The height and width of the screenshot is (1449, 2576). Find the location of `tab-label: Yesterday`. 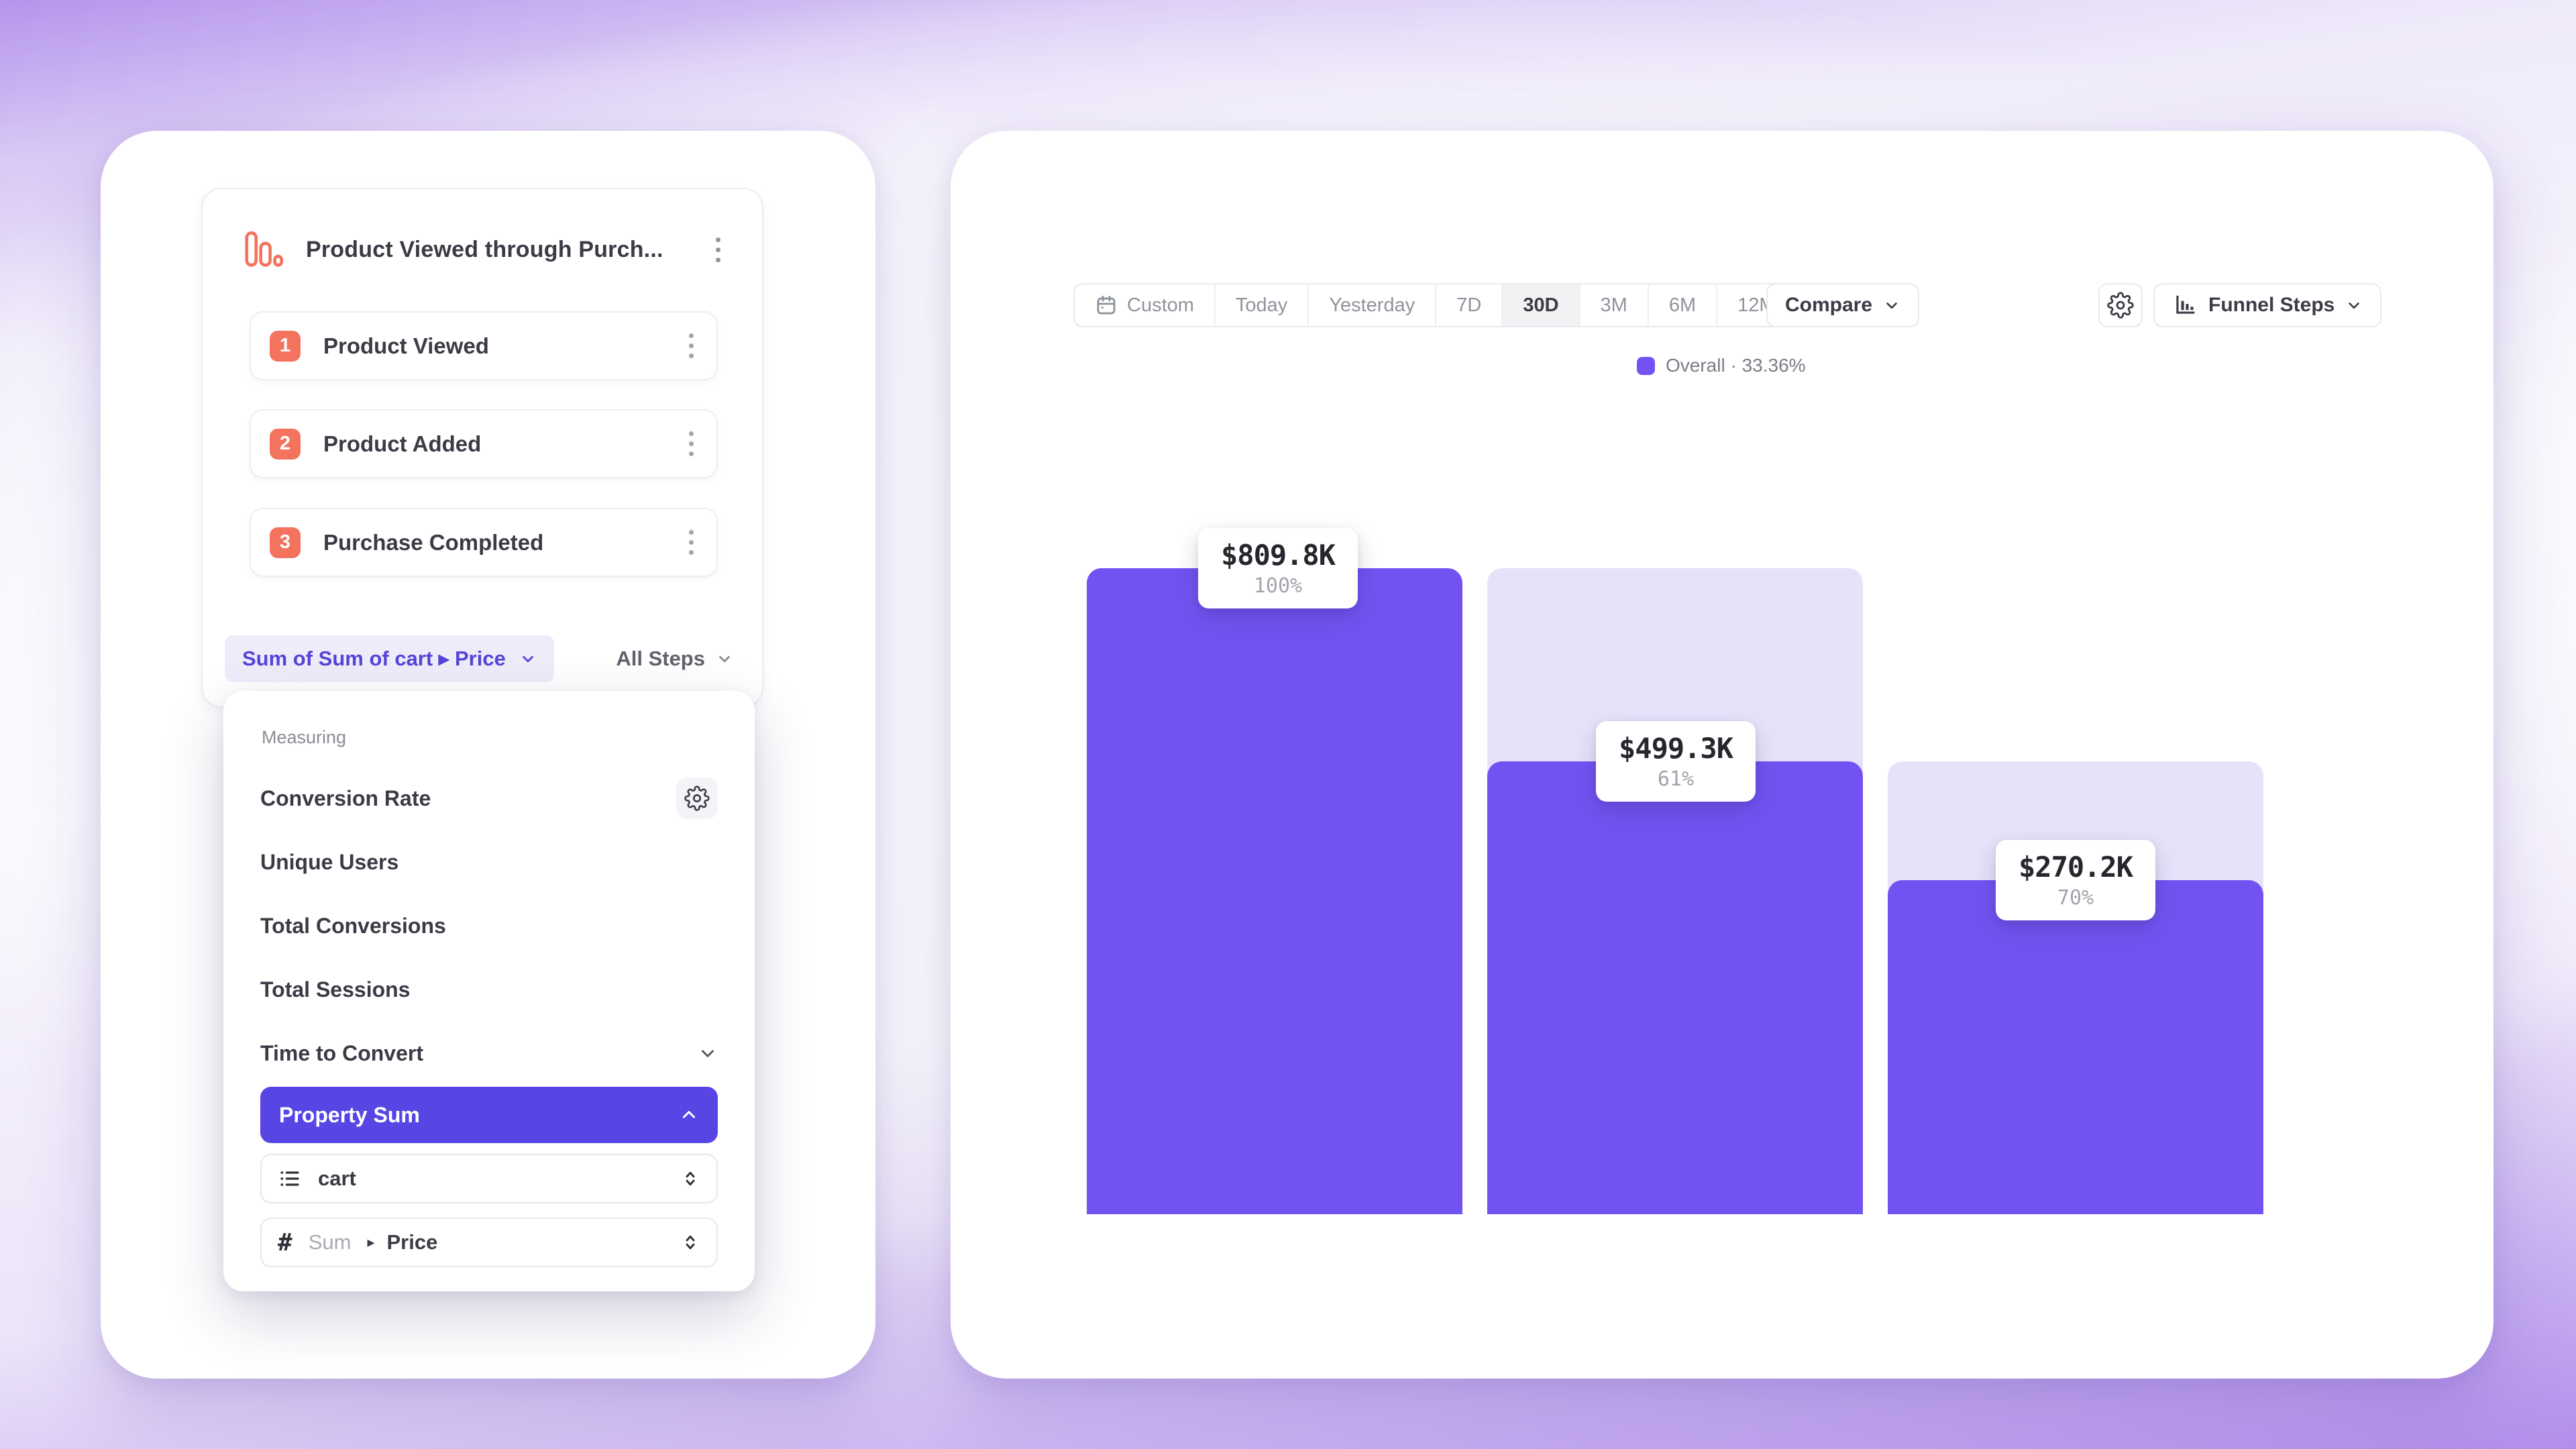

tab-label: Yesterday is located at coordinates (1372, 305).